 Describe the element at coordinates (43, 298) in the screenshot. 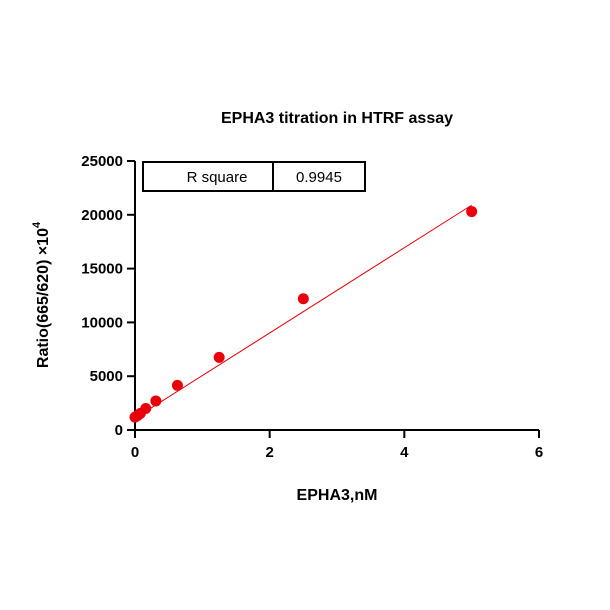

I see `y-axis-label-main: Ratio(665/620) ×10` at that location.